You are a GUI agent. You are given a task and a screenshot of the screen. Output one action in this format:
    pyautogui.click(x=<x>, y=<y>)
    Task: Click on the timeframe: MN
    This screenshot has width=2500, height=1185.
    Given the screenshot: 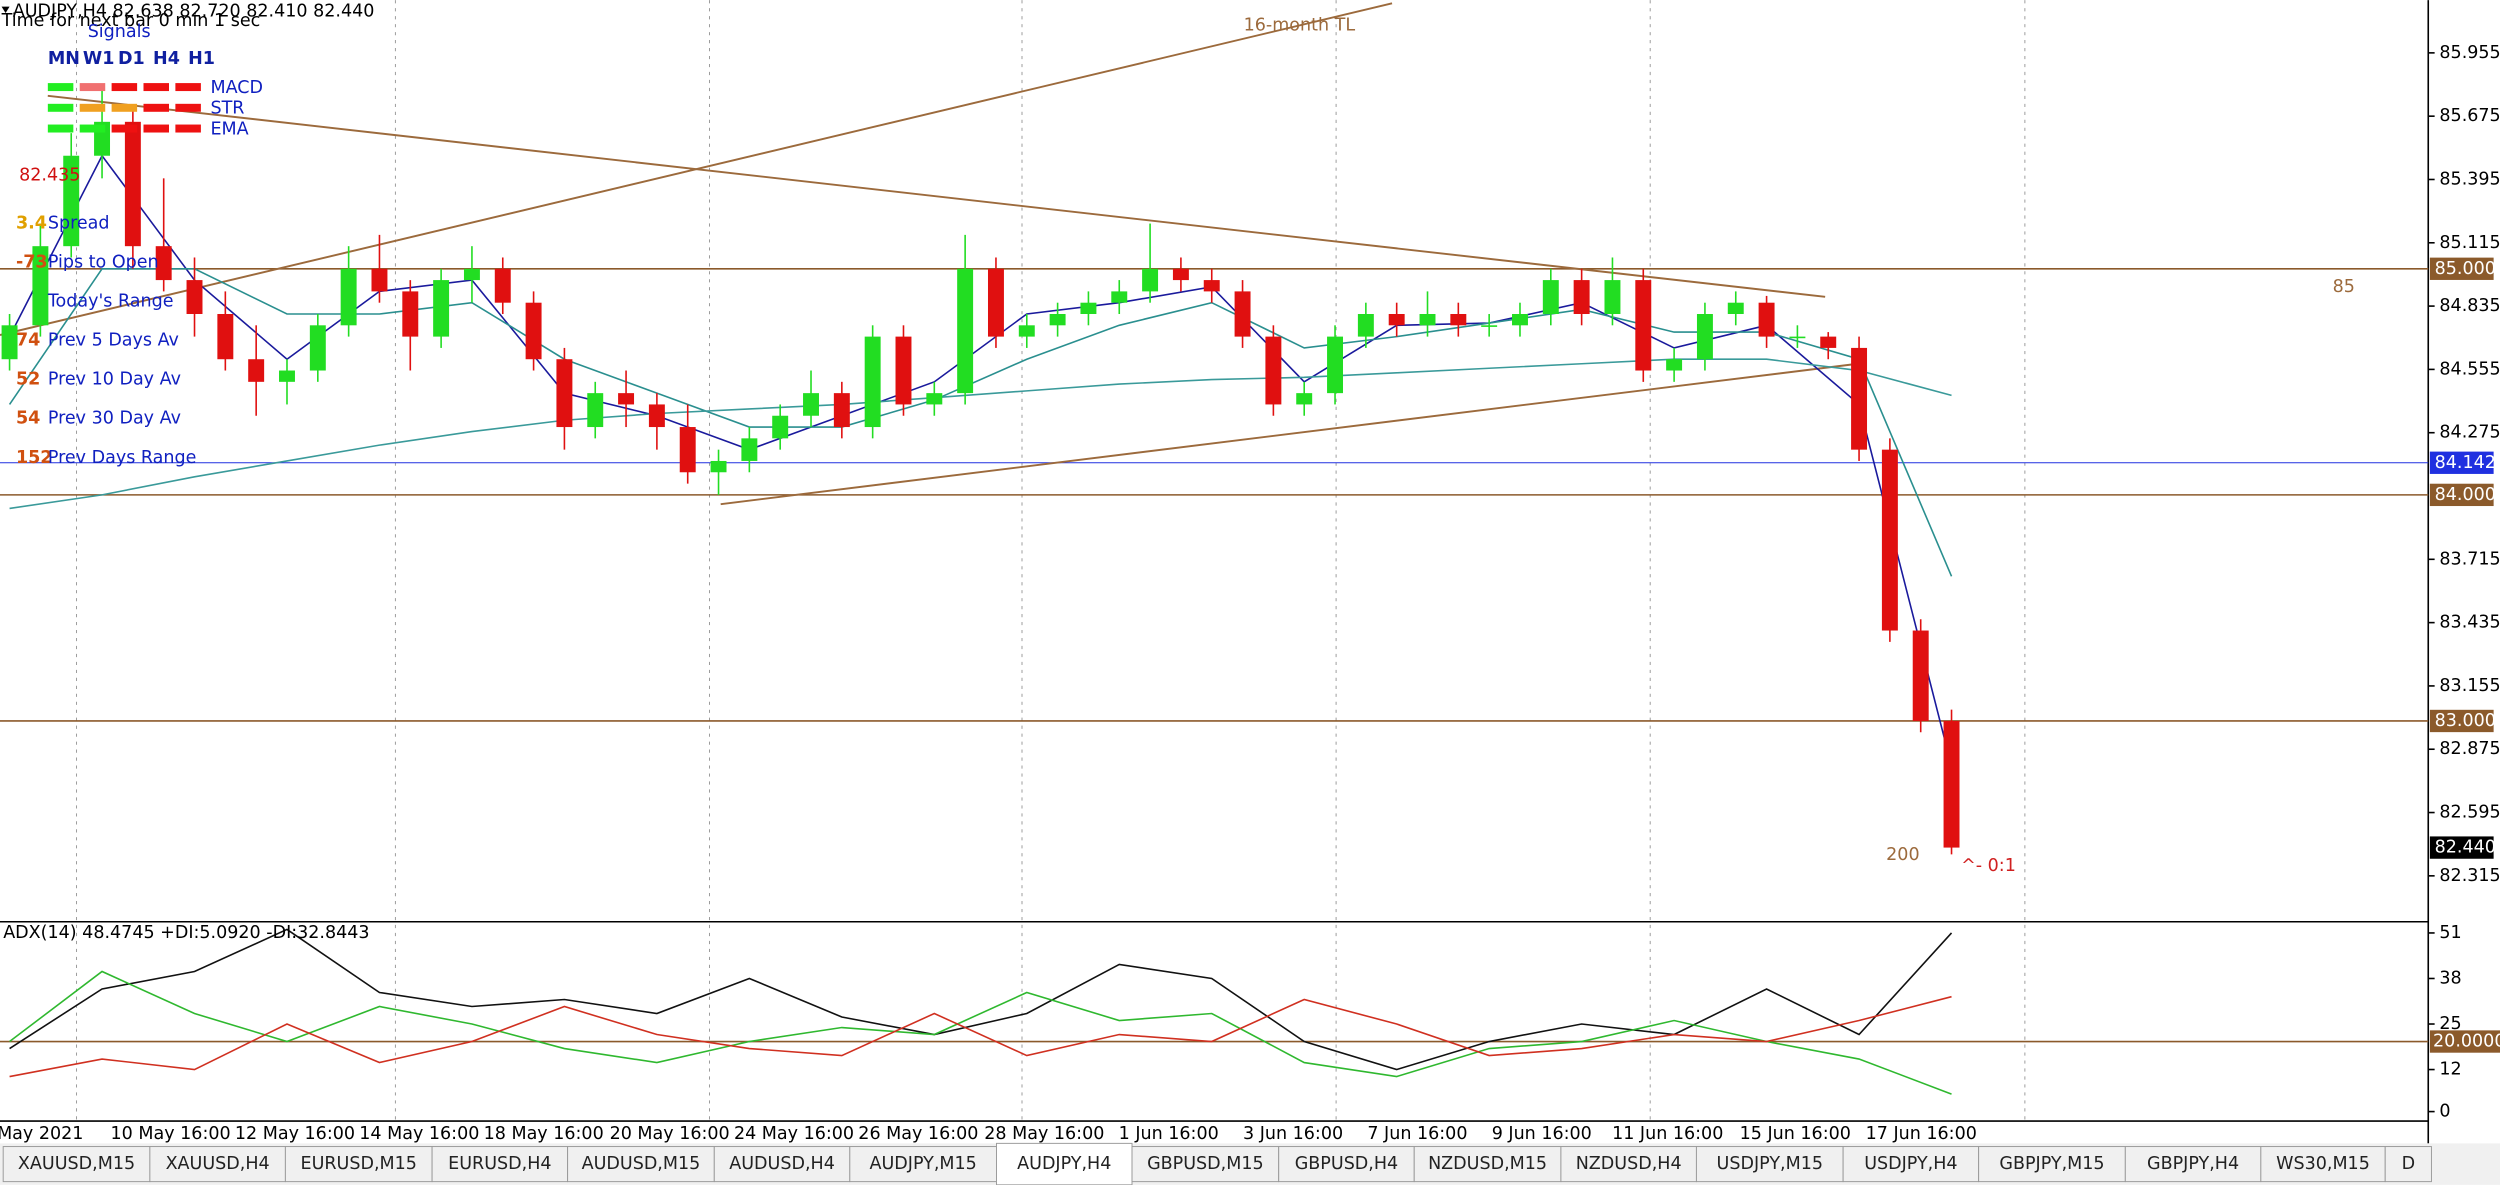 What is the action you would take?
    pyautogui.click(x=64, y=59)
    